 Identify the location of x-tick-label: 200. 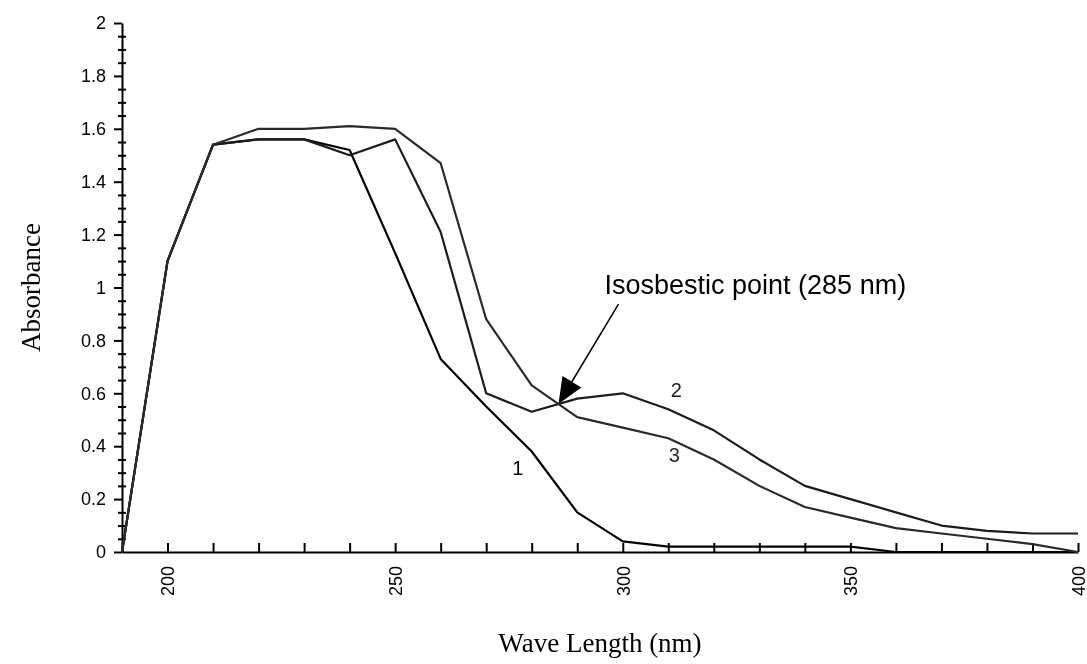
(168, 581).